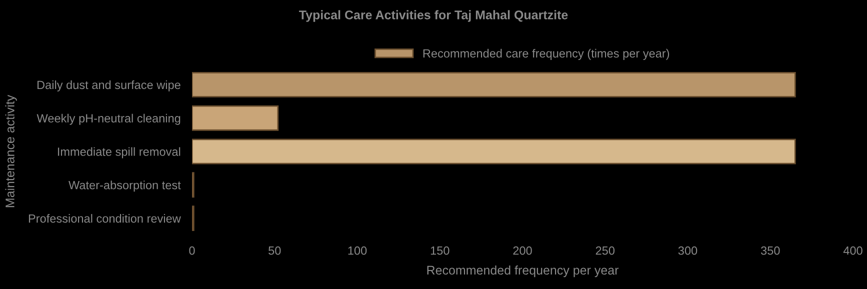 This screenshot has height=289, width=867. I want to click on x-axis-title: Recommended frequency per year, so click(523, 271).